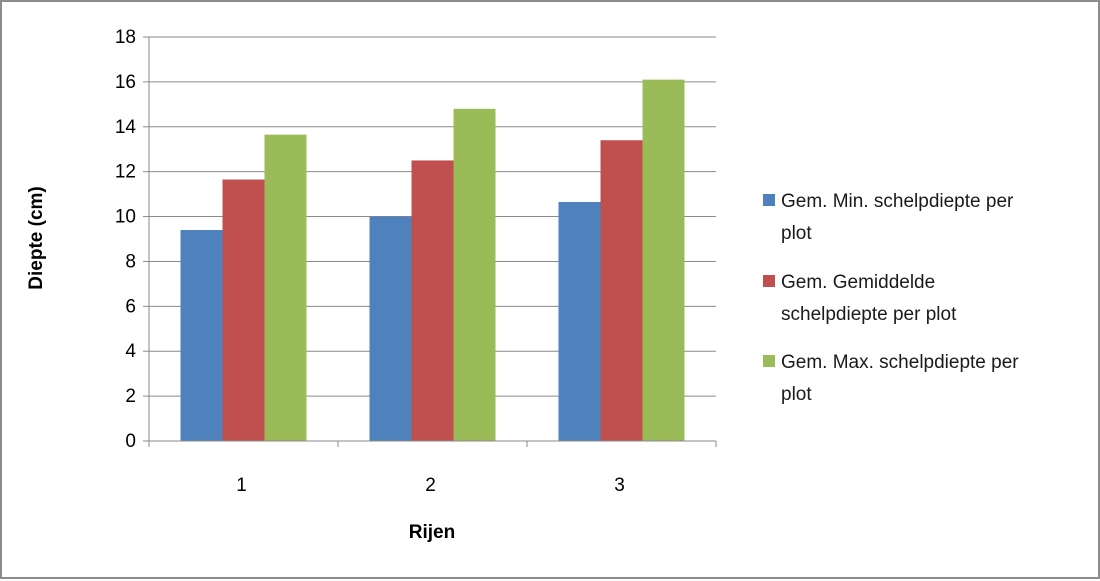 The height and width of the screenshot is (581, 1100). Describe the element at coordinates (619, 485) in the screenshot. I see `x-tick-label: 3` at that location.